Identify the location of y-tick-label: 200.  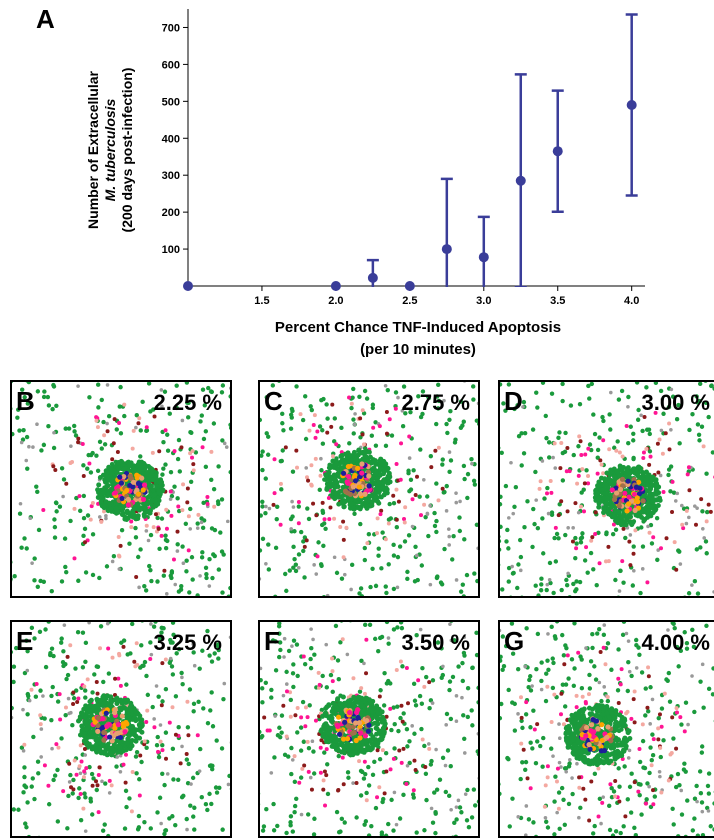
(171, 213).